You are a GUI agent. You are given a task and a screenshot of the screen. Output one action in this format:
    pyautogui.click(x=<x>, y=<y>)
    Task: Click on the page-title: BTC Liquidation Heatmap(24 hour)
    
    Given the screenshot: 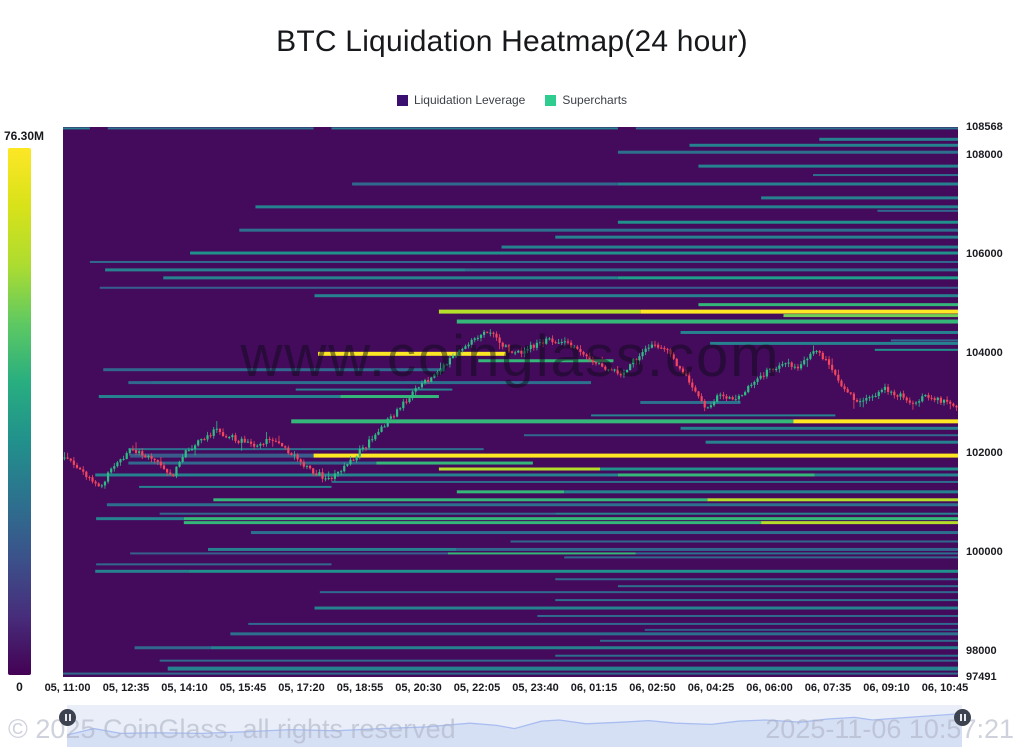 What is the action you would take?
    pyautogui.click(x=512, y=41)
    